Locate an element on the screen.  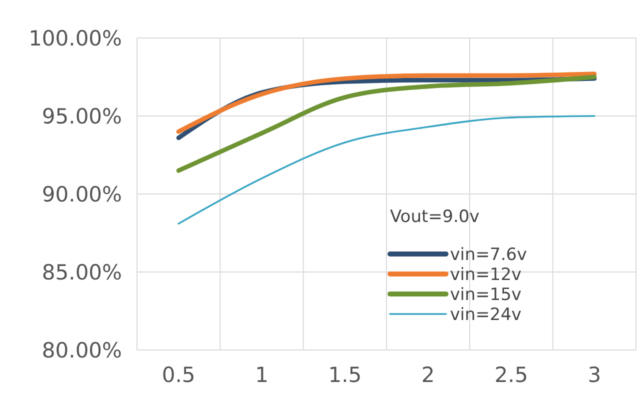
legend-label: vin=7.6v is located at coordinates (488, 254).